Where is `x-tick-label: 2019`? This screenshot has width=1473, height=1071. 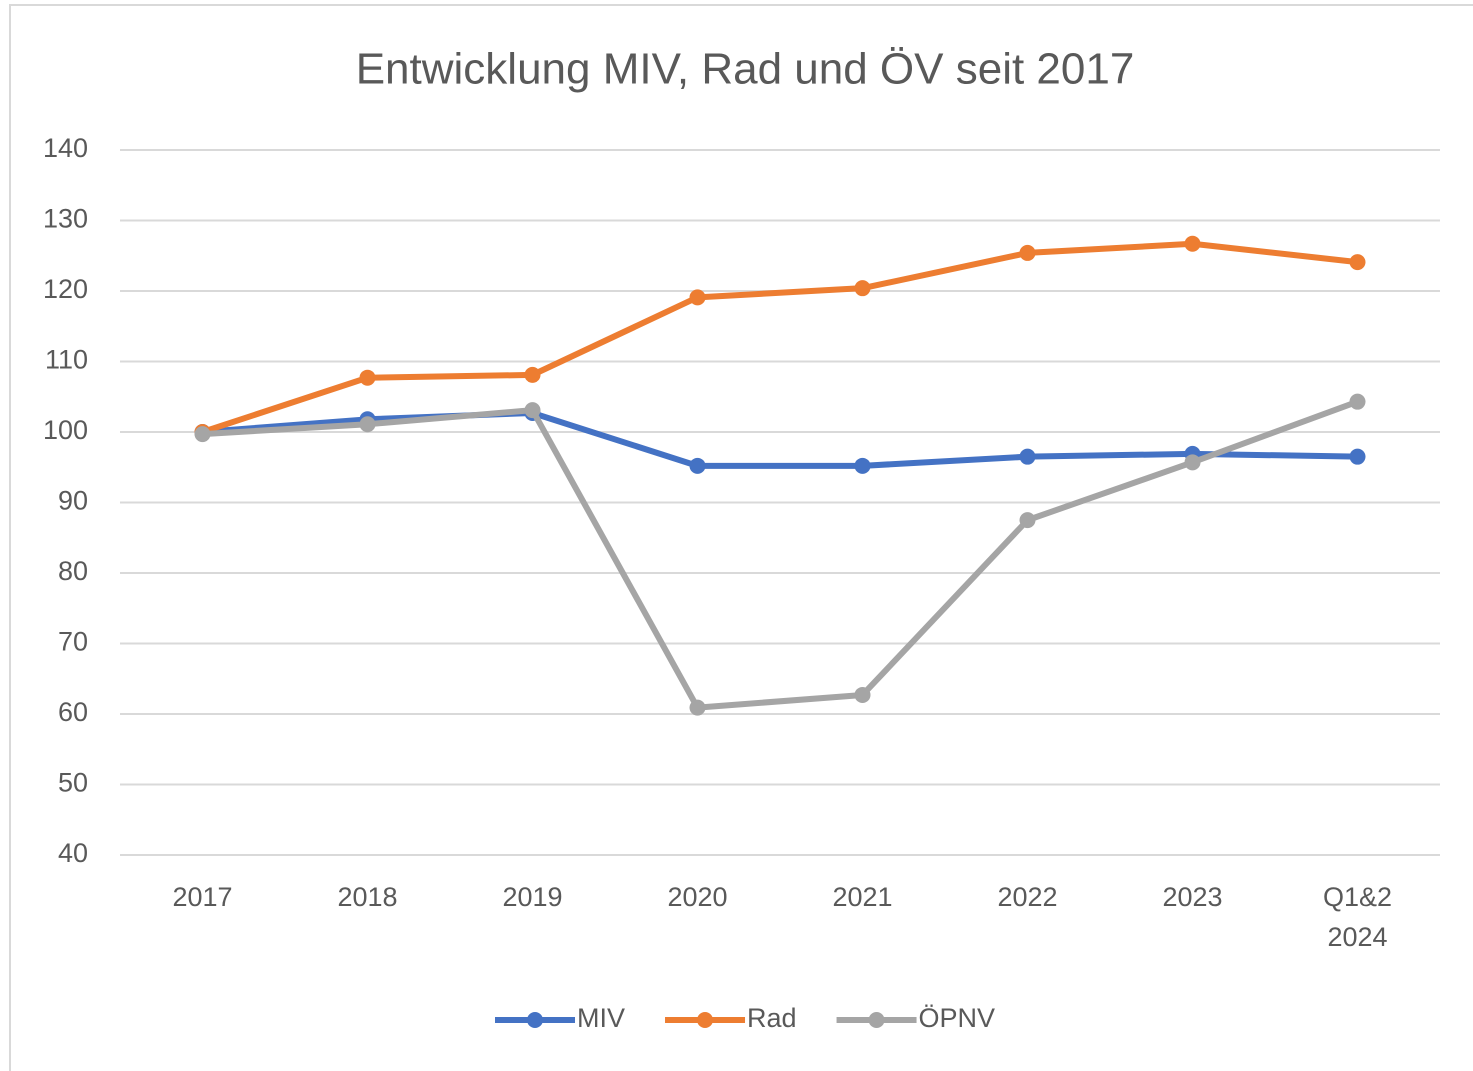
x-tick-label: 2019 is located at coordinates (532, 897).